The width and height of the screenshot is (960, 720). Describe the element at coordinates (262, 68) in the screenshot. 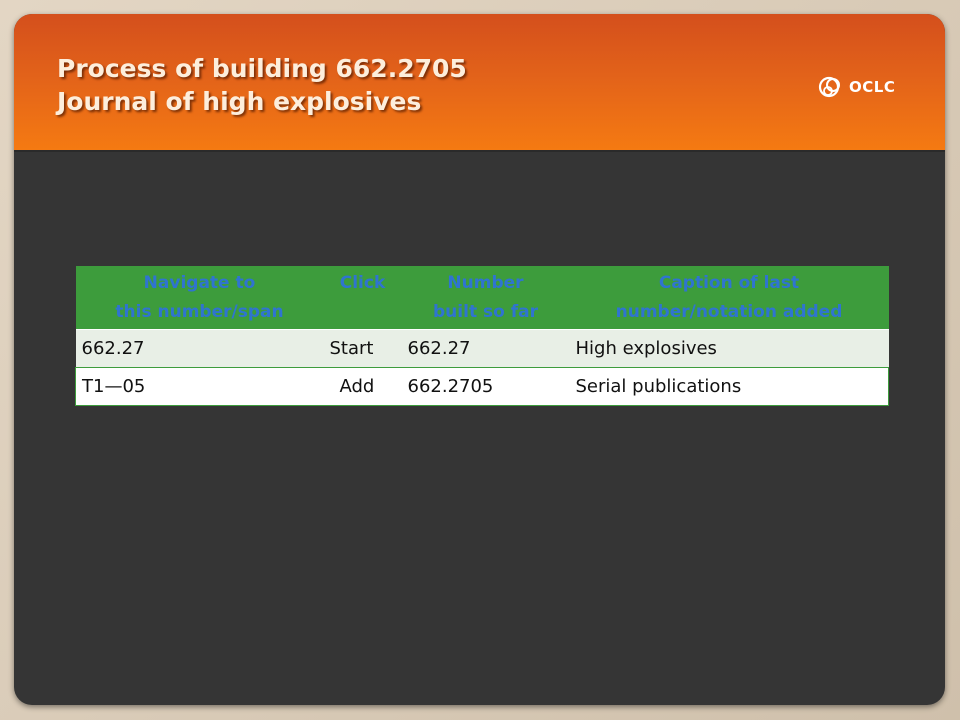

I see `slide-title-line-1: Process of building 662.2705` at that location.